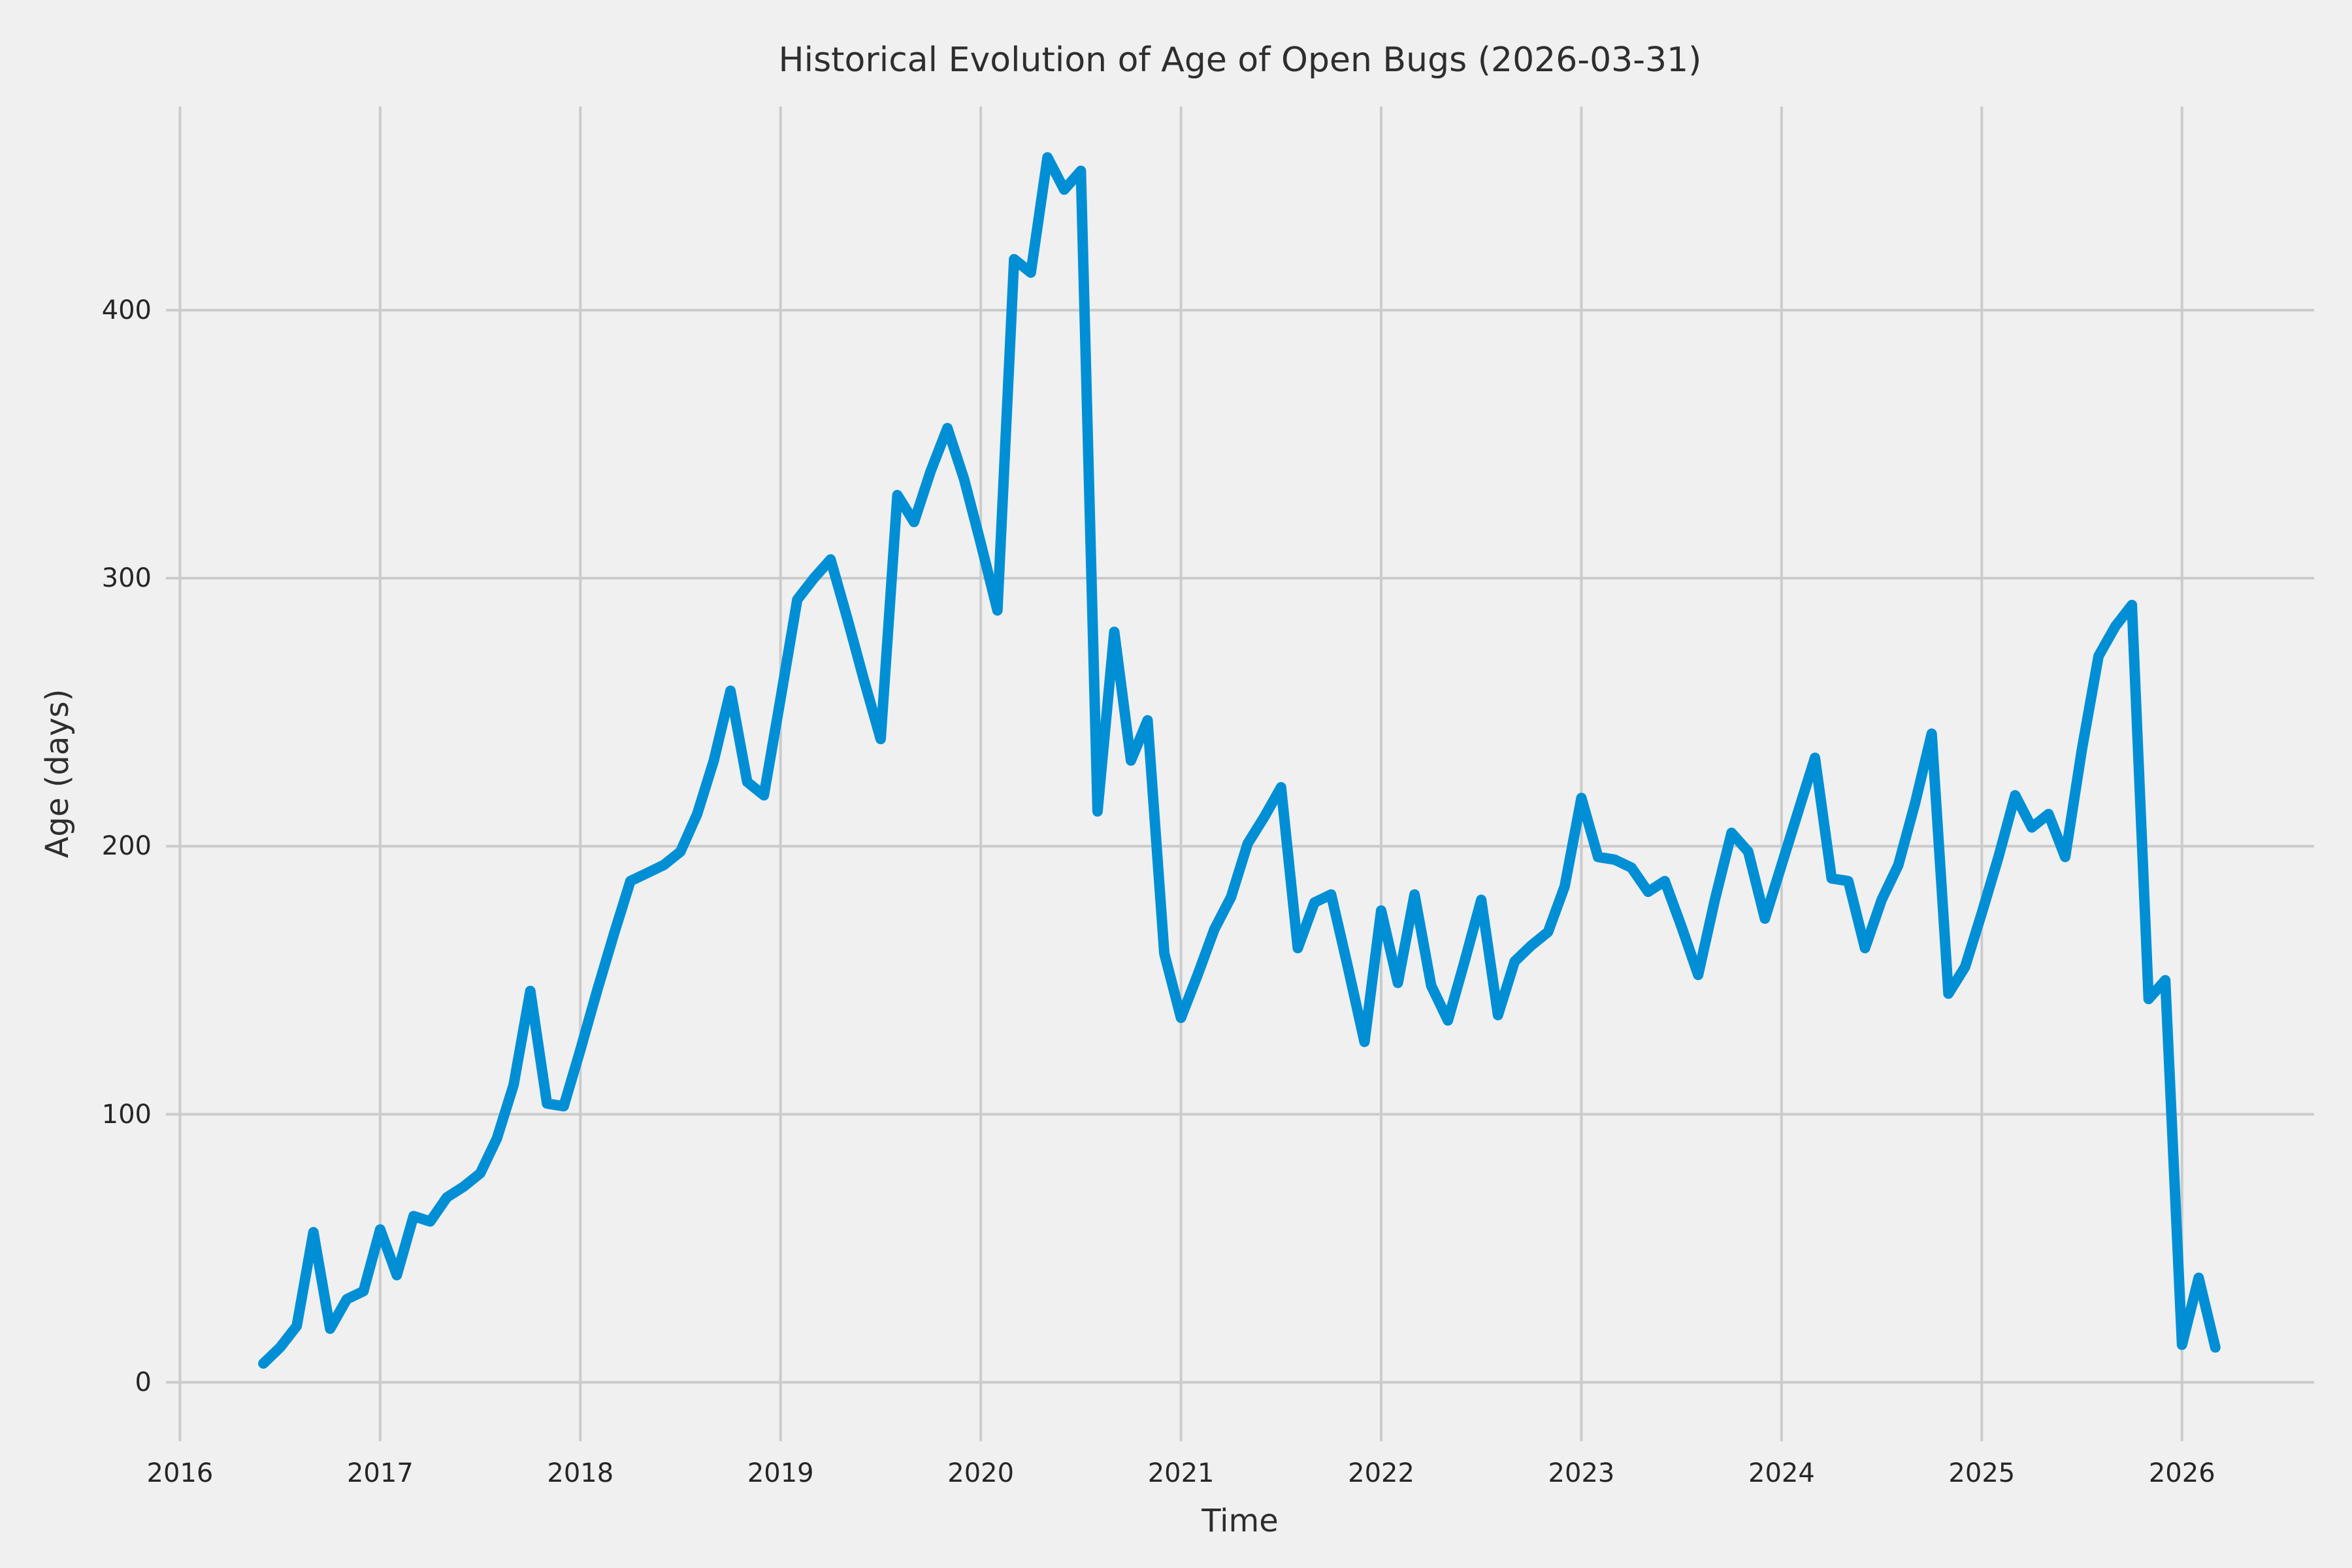  Describe the element at coordinates (1781, 1473) in the screenshot. I see `x-tick-label-2024: 2024` at that location.